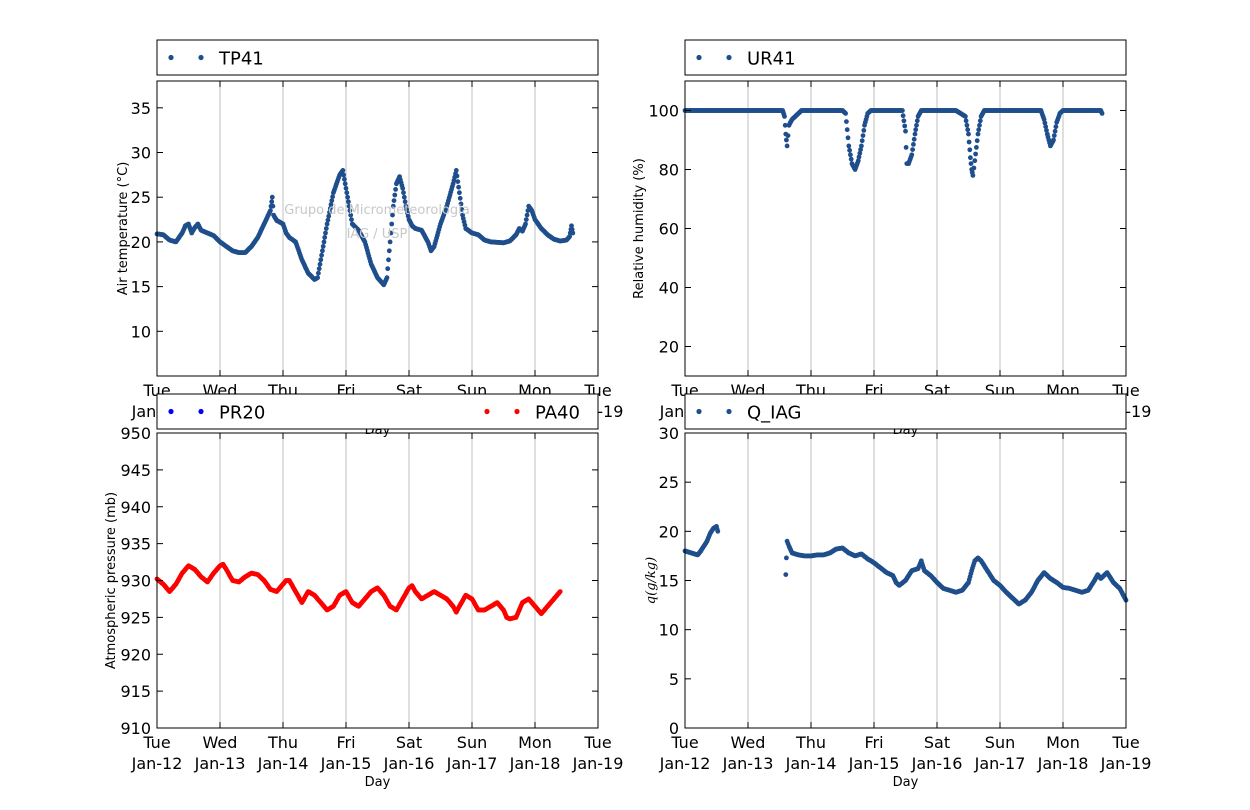 The height and width of the screenshot is (810, 1250). Describe the element at coordinates (135, 507) in the screenshot. I see `y-tick-label: 940` at that location.